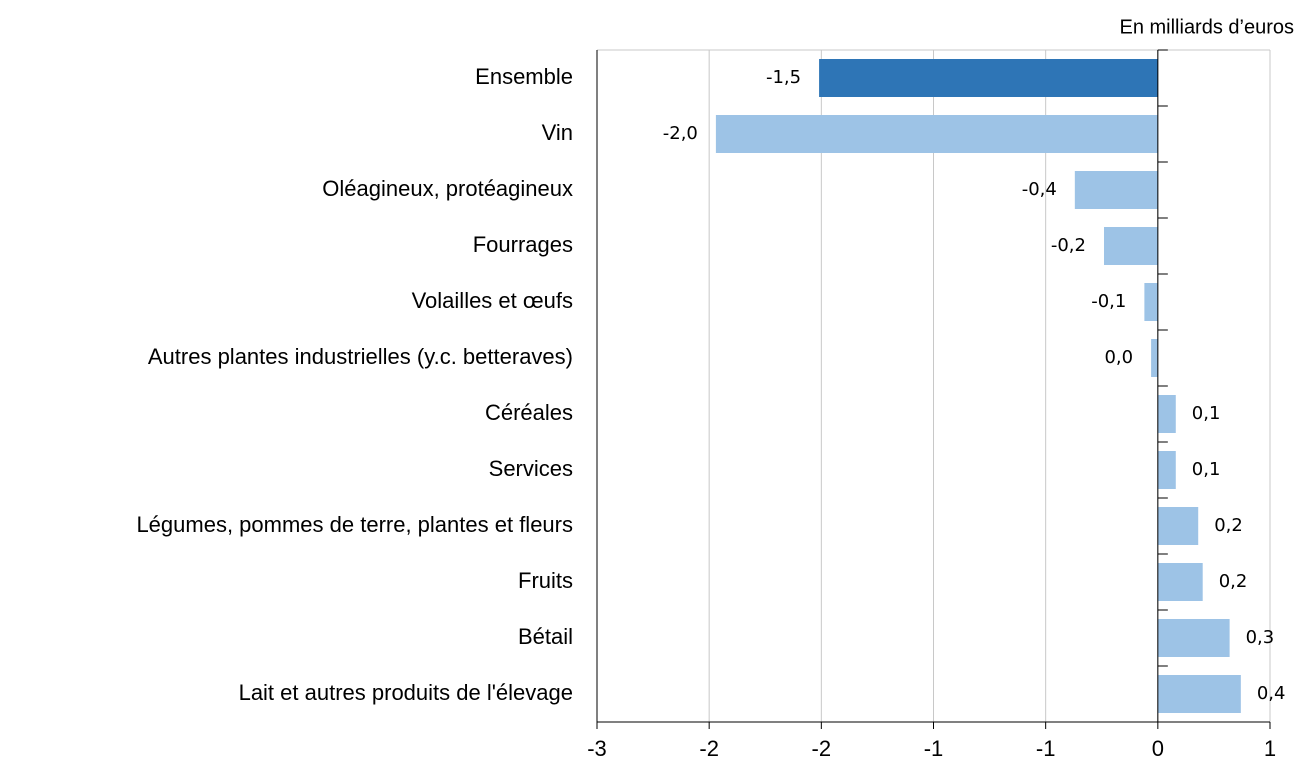  I want to click on value-label: -0,1, so click(1108, 301).